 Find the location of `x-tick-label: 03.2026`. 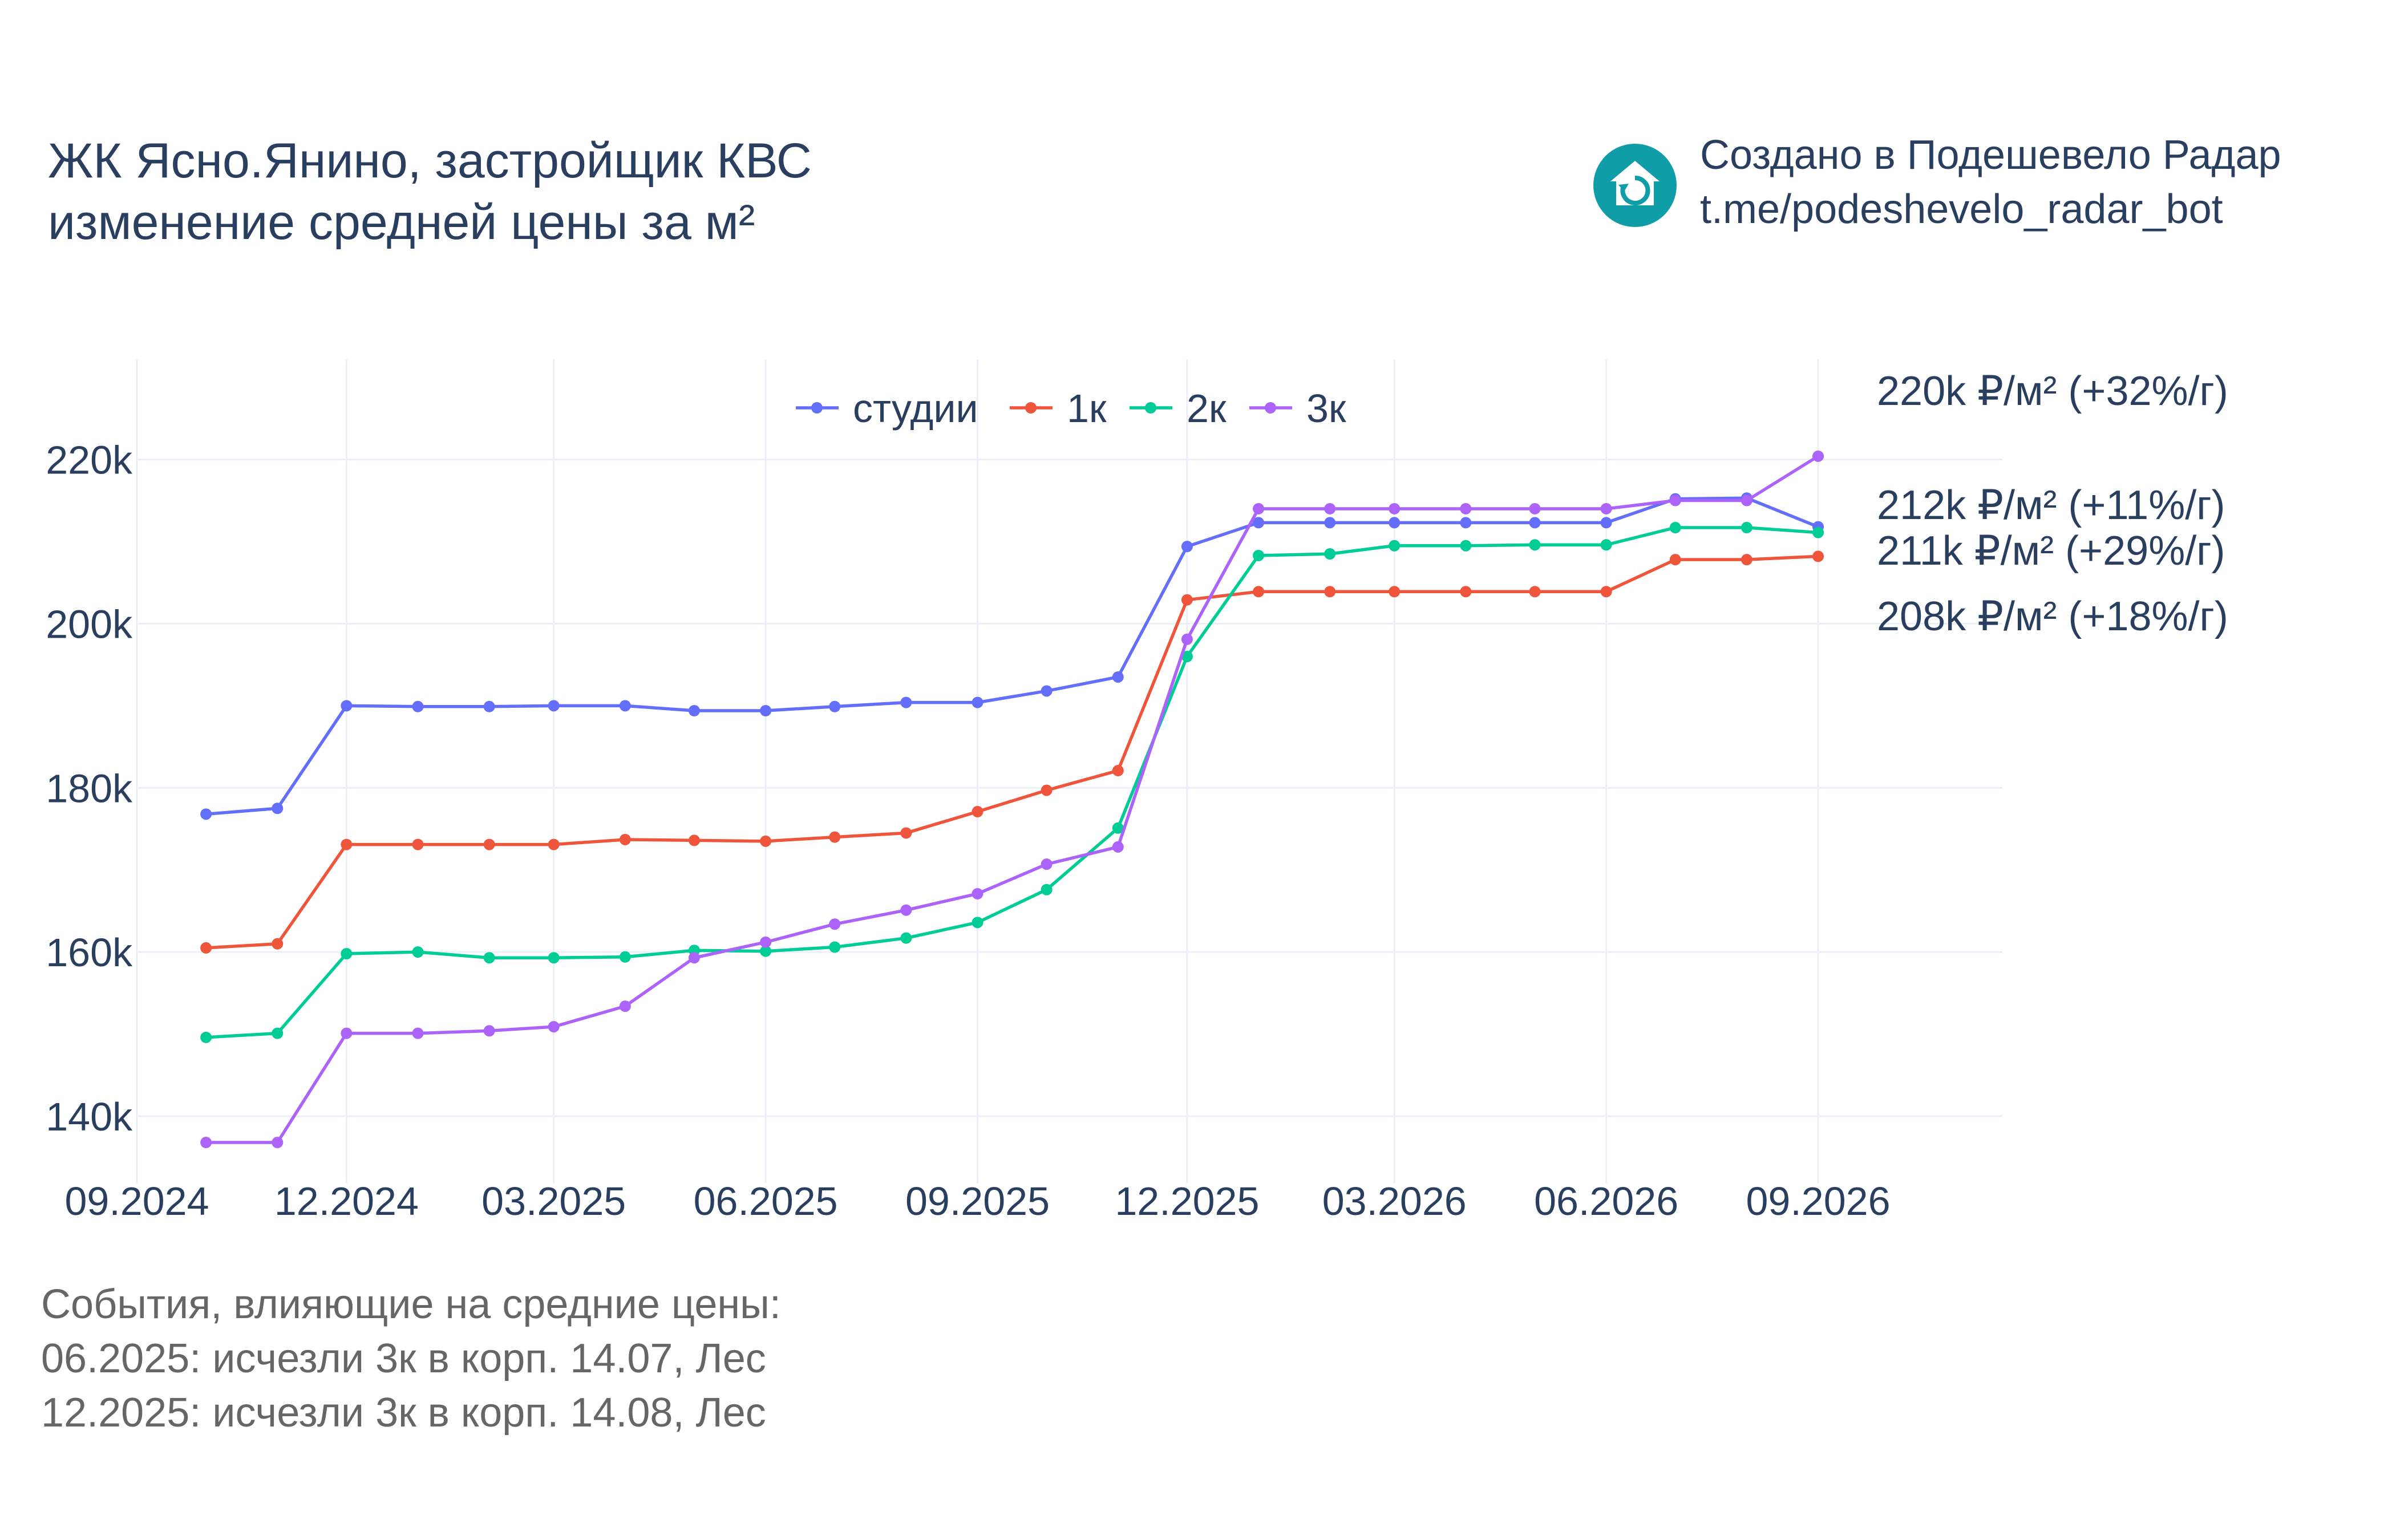

x-tick-label: 03.2026 is located at coordinates (1395, 1201).